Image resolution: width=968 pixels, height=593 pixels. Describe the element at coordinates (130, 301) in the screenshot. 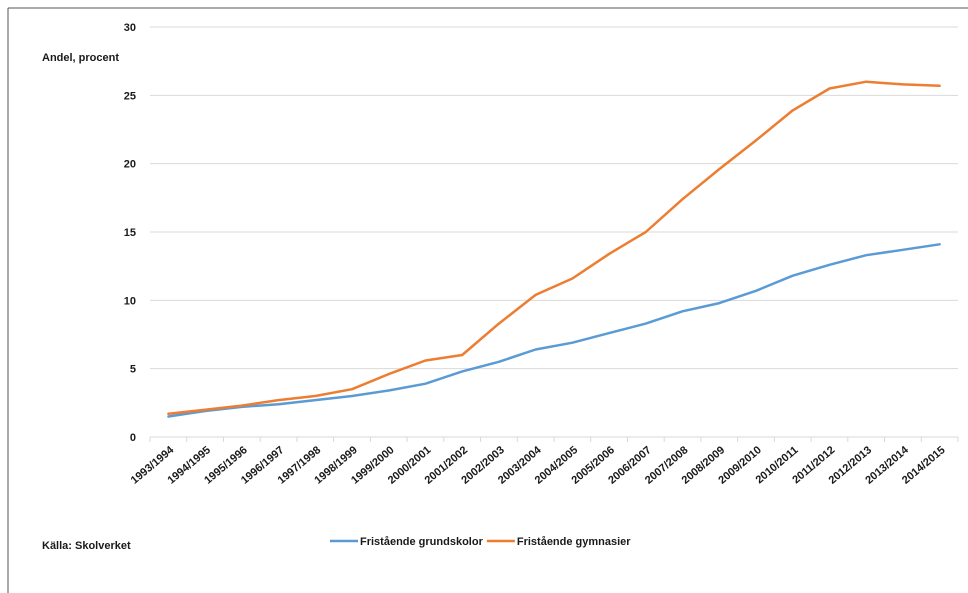

I see `y-tick-label-10: 10` at that location.